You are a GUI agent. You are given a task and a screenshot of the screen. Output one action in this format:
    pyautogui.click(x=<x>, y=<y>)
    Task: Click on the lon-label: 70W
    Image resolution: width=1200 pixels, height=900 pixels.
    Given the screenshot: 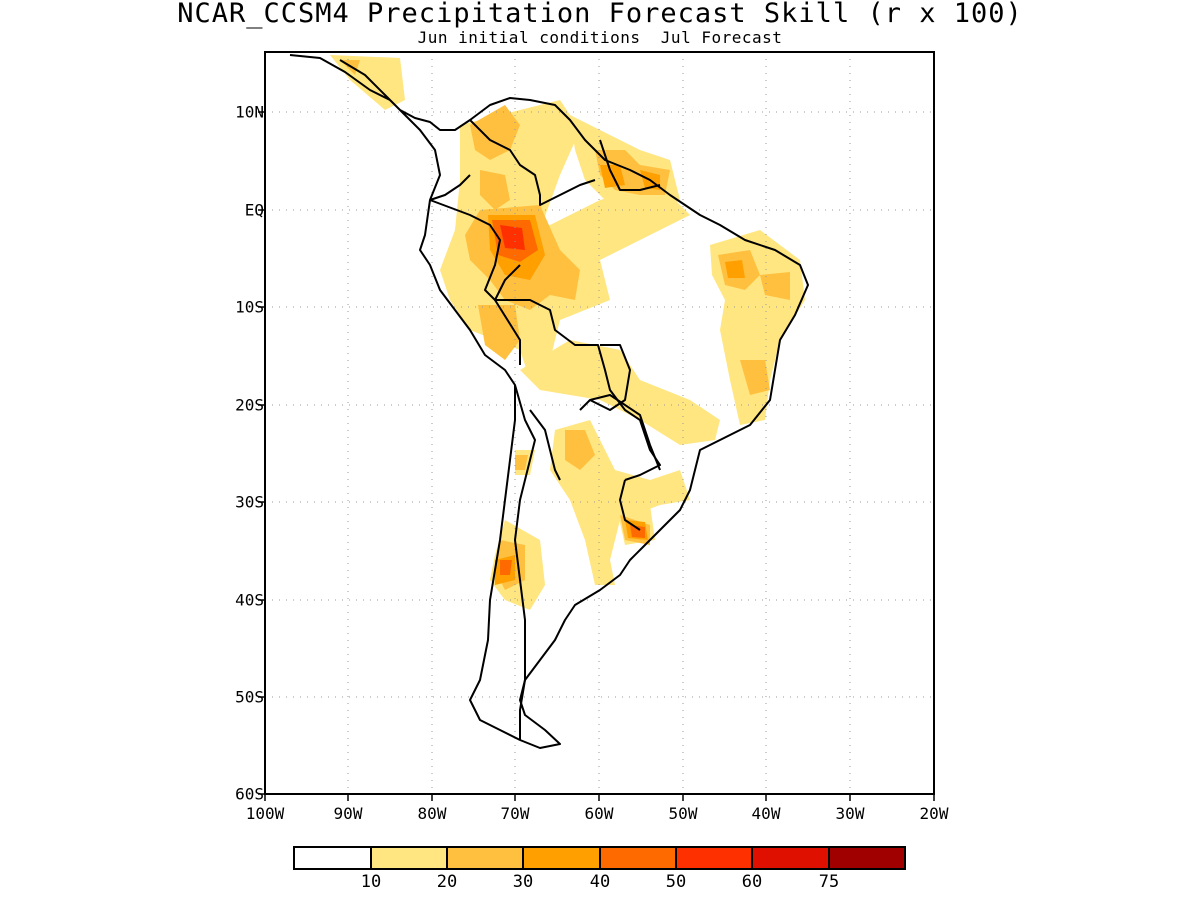 What is the action you would take?
    pyautogui.click(x=515, y=813)
    